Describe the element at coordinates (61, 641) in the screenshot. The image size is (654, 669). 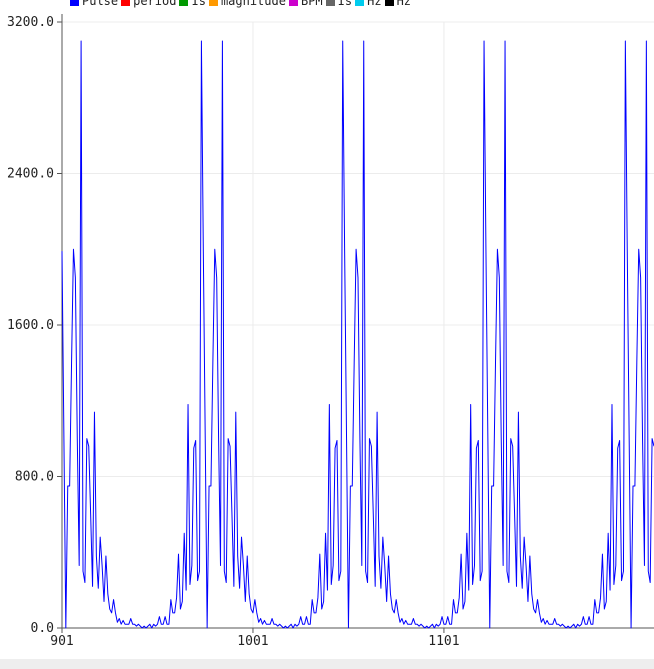
I see `x-tick-label: 901` at that location.